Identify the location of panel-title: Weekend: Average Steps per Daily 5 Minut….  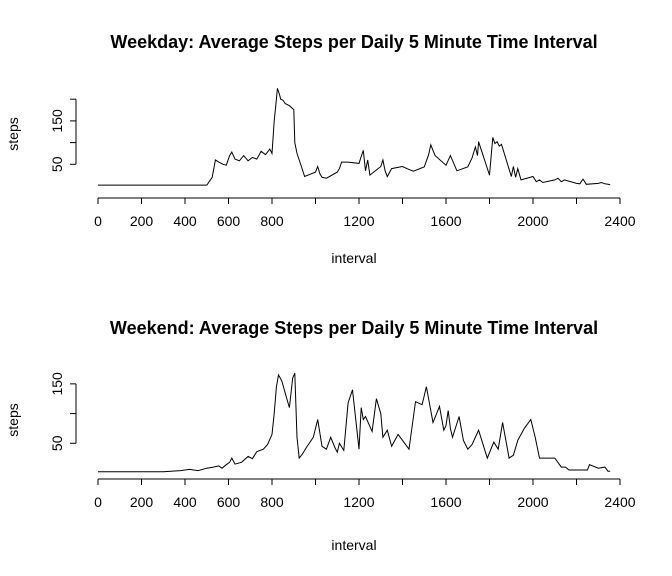
(354, 328).